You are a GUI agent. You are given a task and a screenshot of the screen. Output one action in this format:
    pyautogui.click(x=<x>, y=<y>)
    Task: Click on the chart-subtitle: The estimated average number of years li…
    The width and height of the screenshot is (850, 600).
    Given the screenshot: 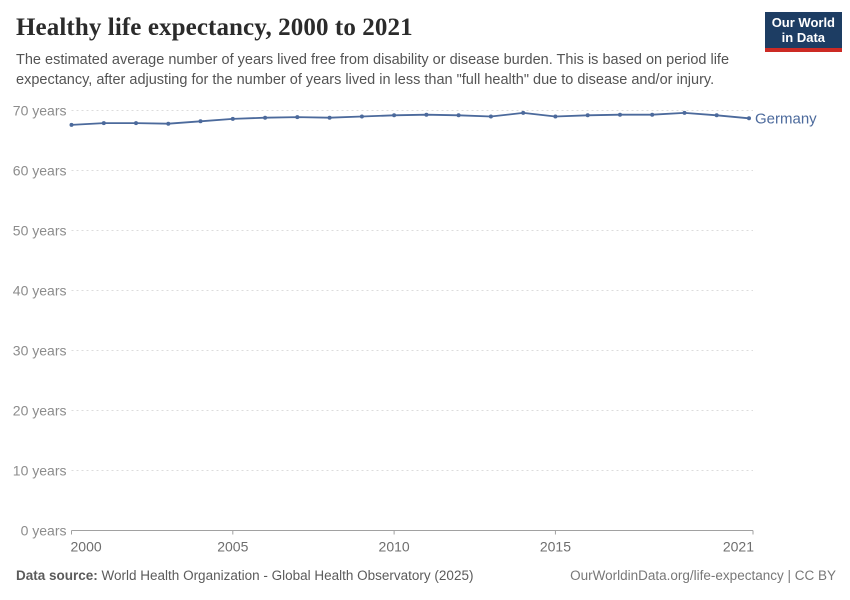 What is the action you would take?
    pyautogui.click(x=373, y=70)
    